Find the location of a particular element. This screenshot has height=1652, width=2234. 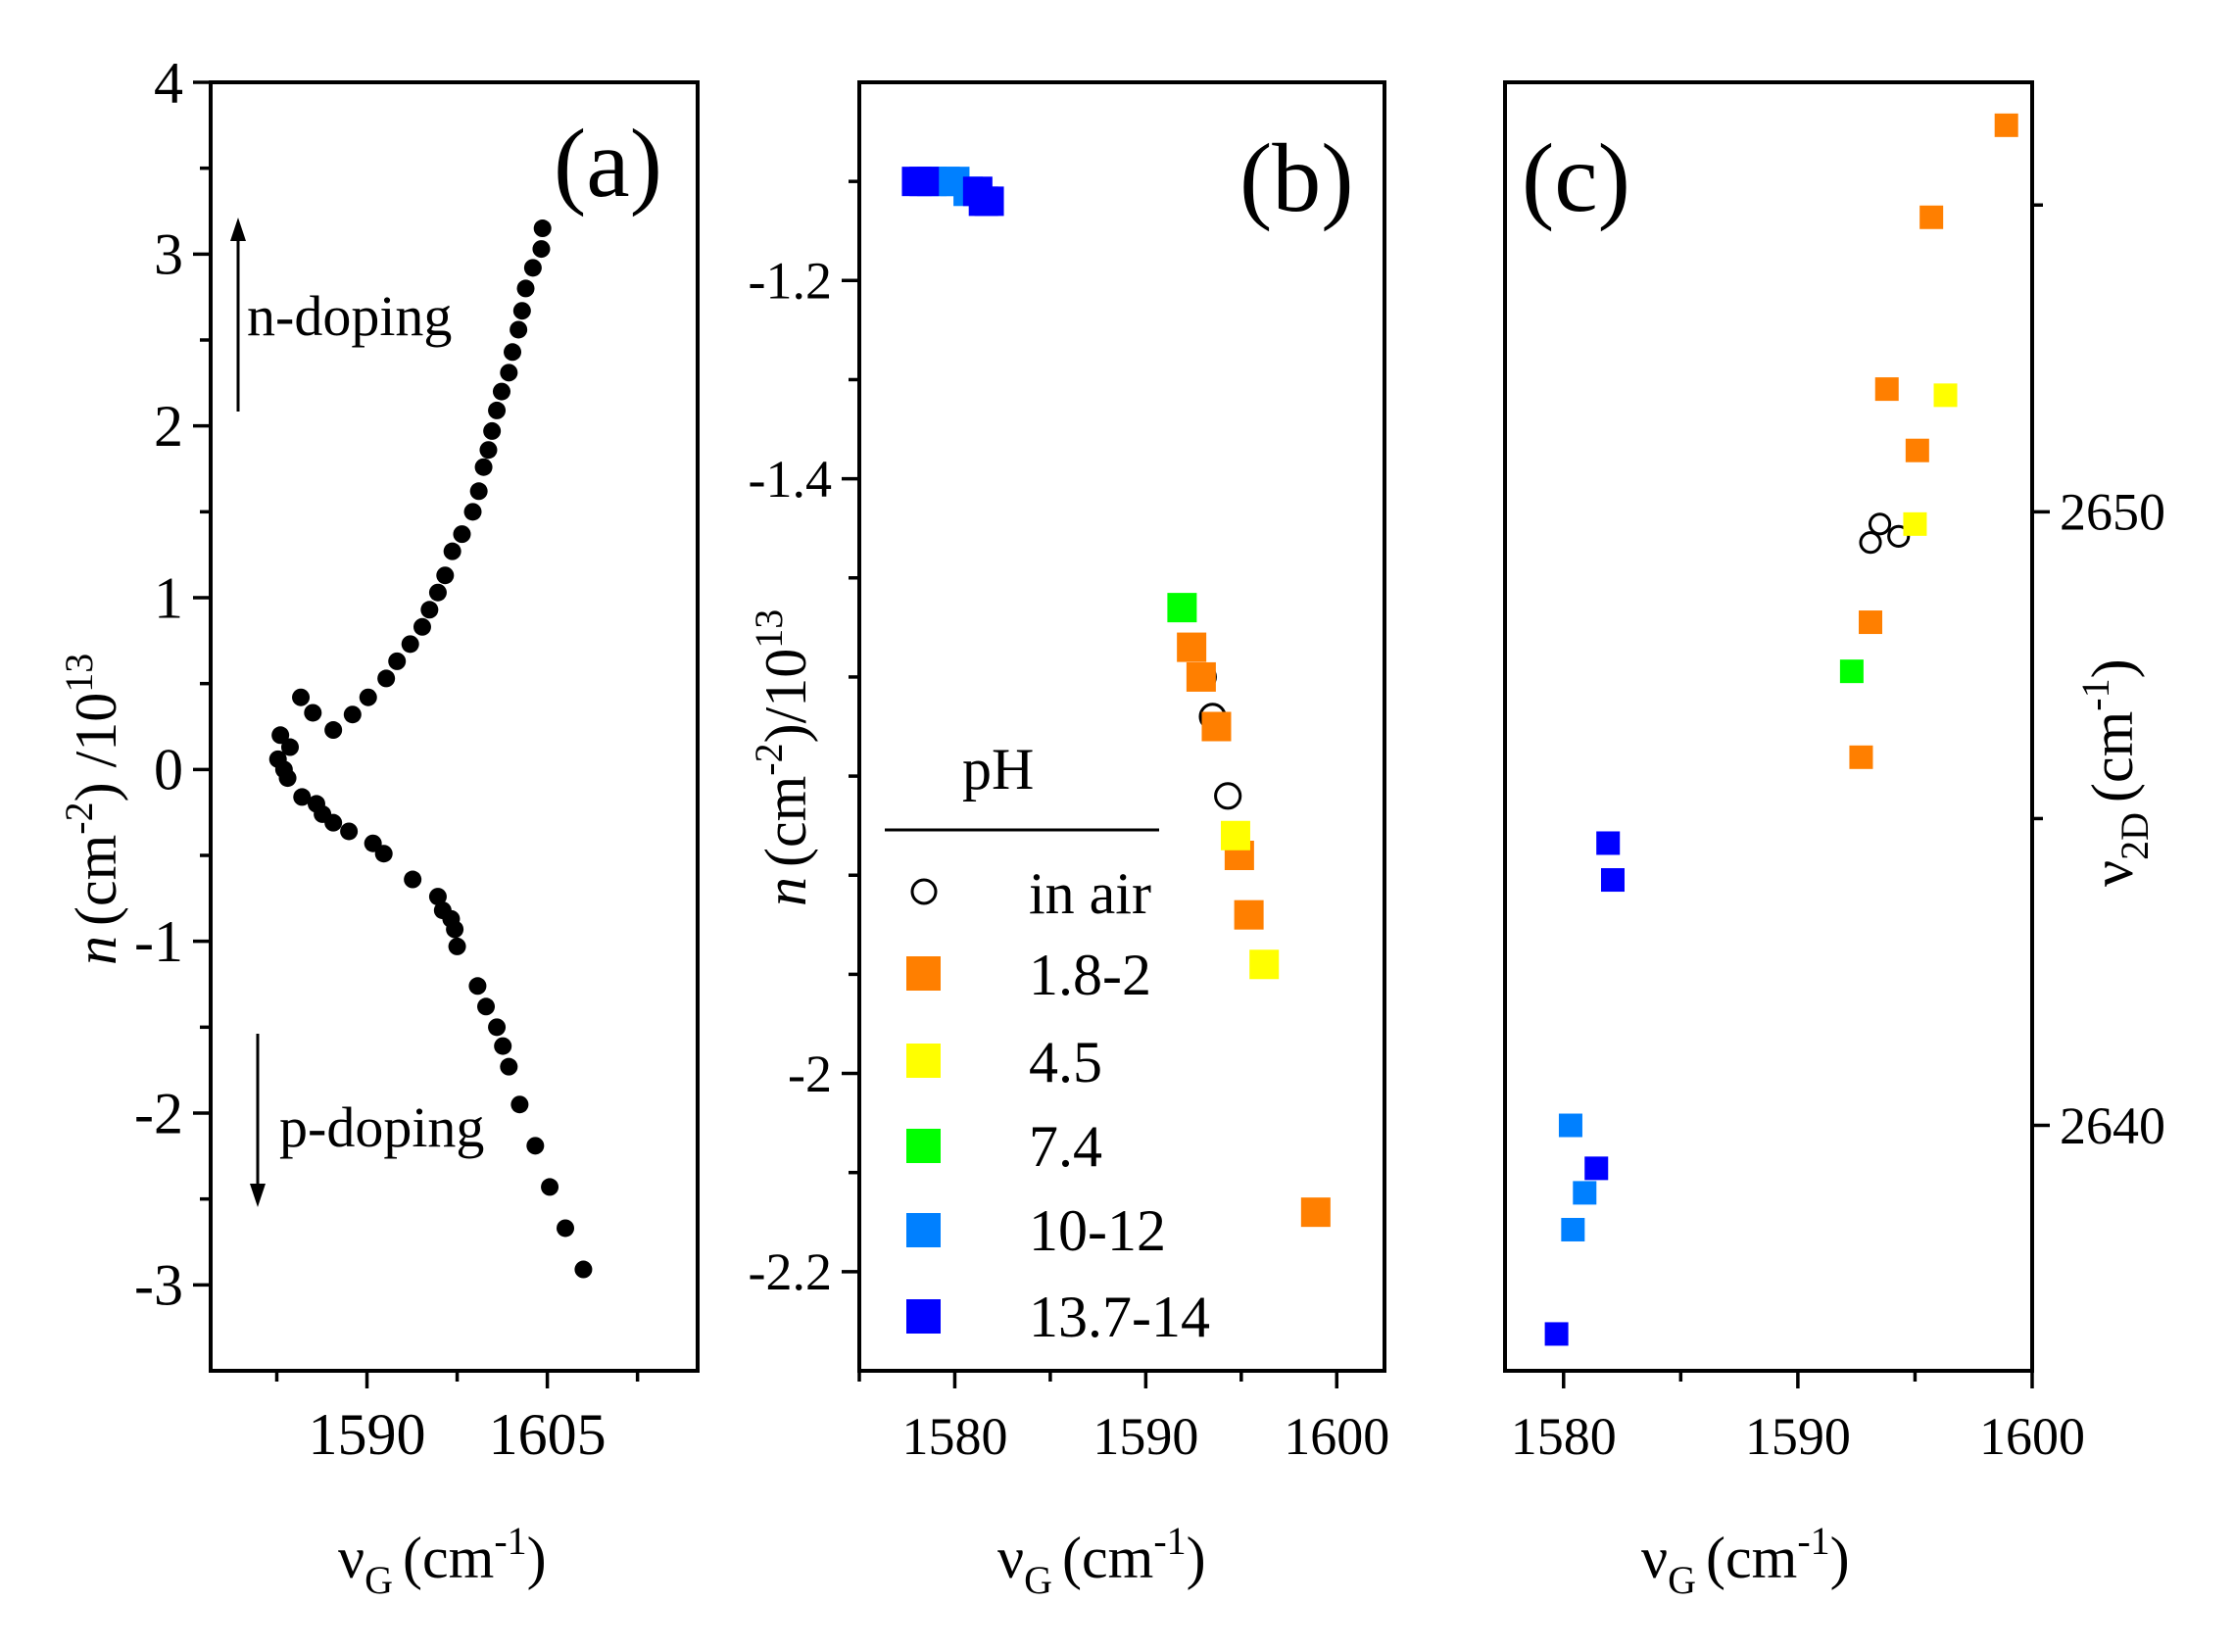

x-tick-label: 1590 is located at coordinates (1798, 1437).